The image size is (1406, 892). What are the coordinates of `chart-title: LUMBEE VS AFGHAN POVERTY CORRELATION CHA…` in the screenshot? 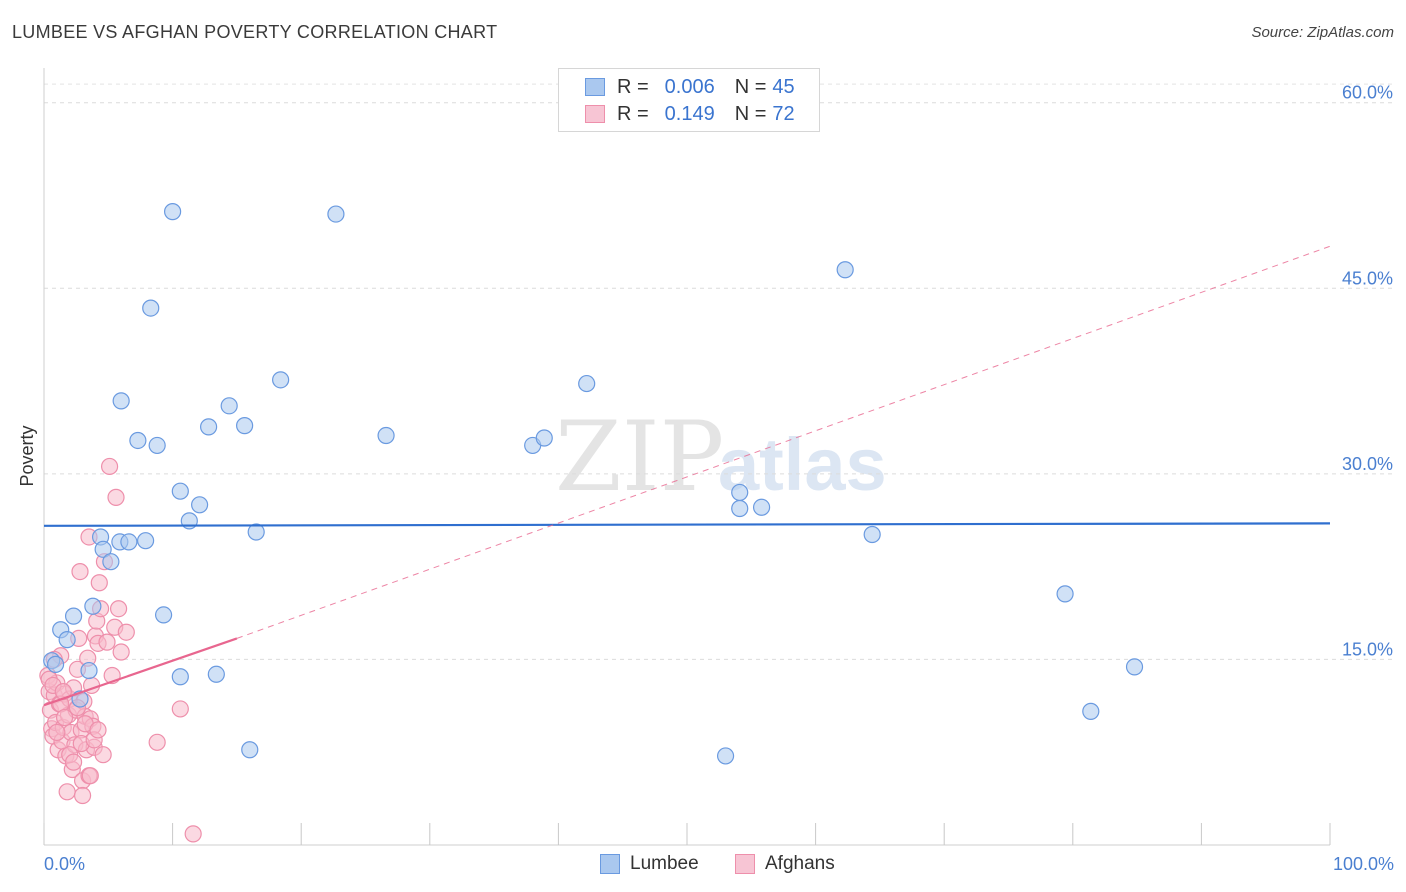 It's located at (255, 32).